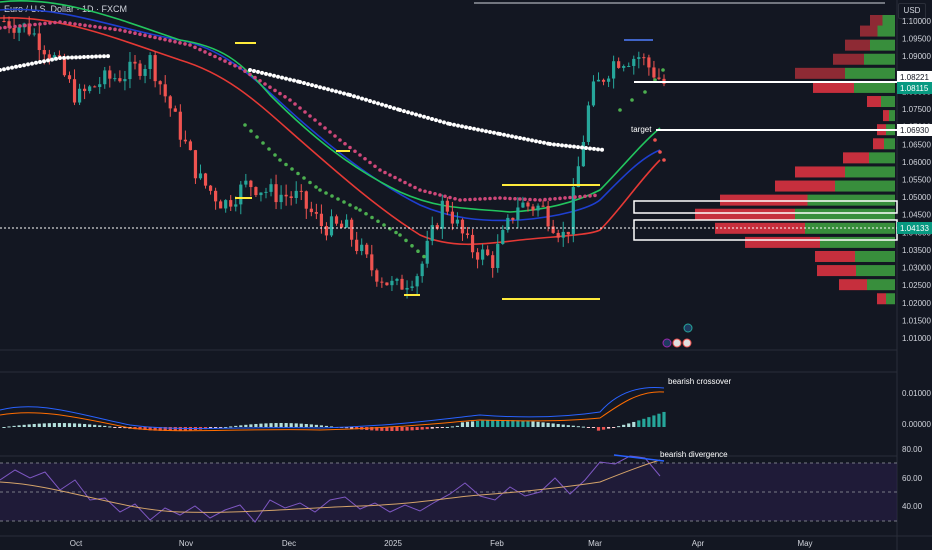  Describe the element at coordinates (912, 11) in the screenshot. I see `currency-label: USD` at that location.